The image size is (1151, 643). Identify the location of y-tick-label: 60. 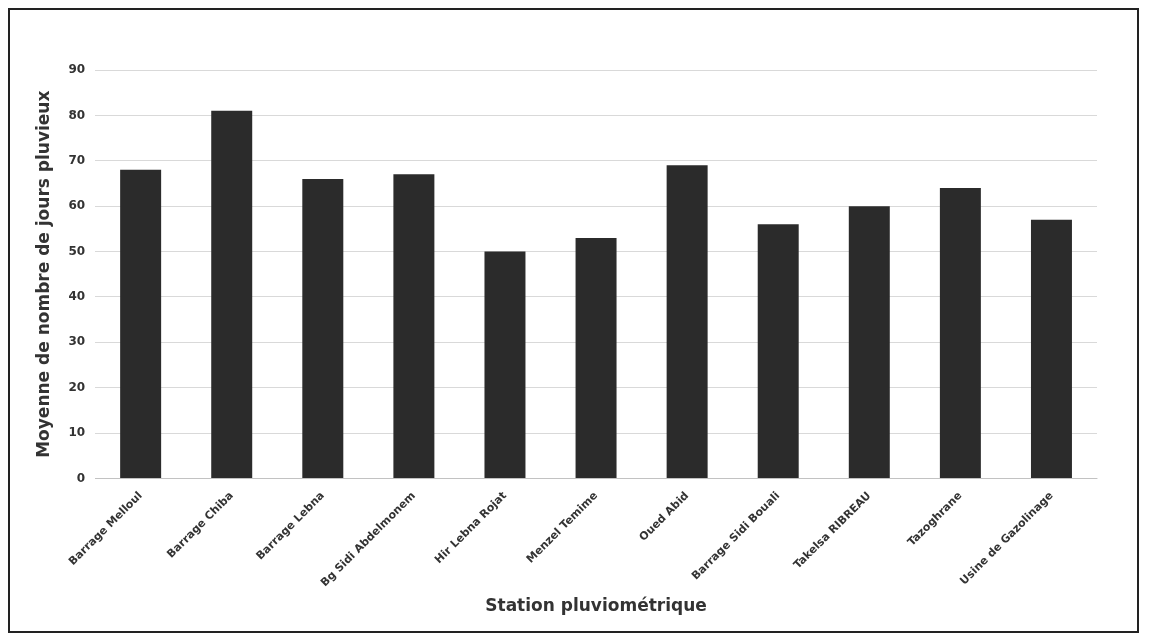
(77, 205).